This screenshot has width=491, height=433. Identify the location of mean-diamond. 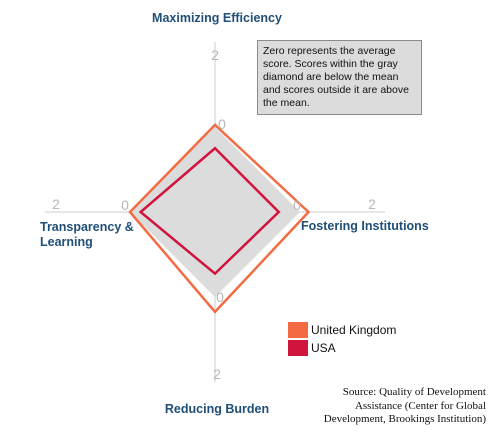
(215, 212).